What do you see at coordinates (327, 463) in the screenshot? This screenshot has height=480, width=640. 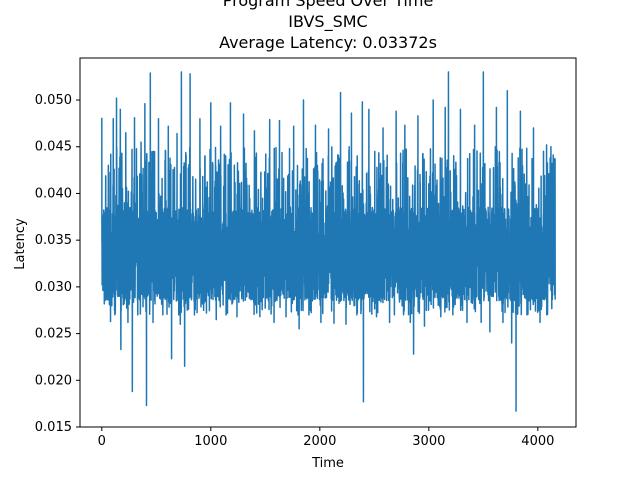 I see `x-axis-label: Time` at bounding box center [327, 463].